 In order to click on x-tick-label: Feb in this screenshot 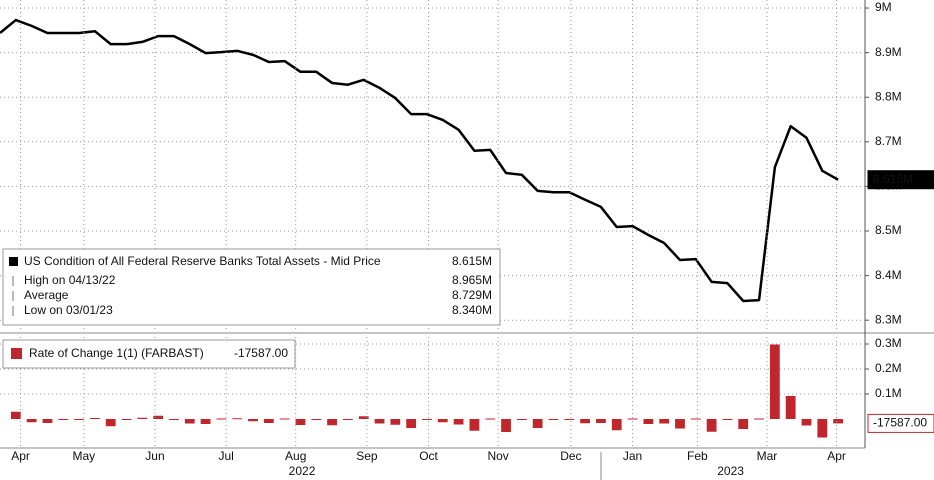, I will do `click(697, 456)`.